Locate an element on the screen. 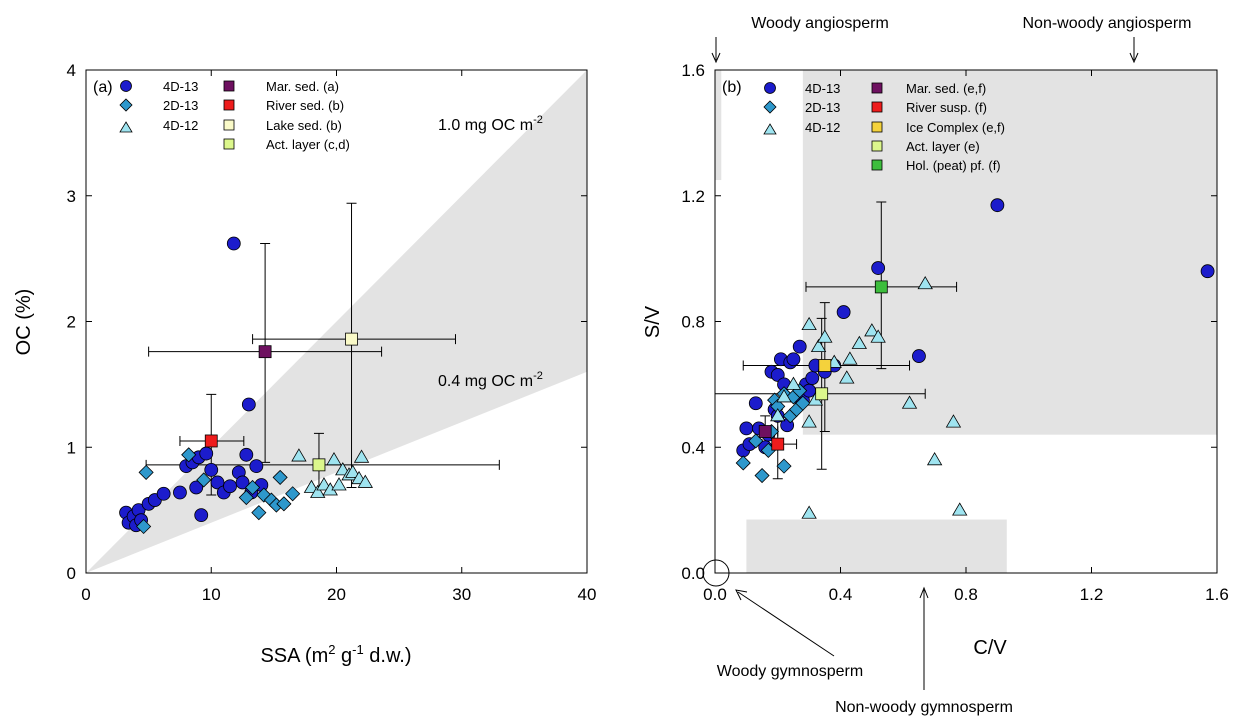 The height and width of the screenshot is (717, 1235). legend-b-marker-mar-sed is located at coordinates (877, 88).